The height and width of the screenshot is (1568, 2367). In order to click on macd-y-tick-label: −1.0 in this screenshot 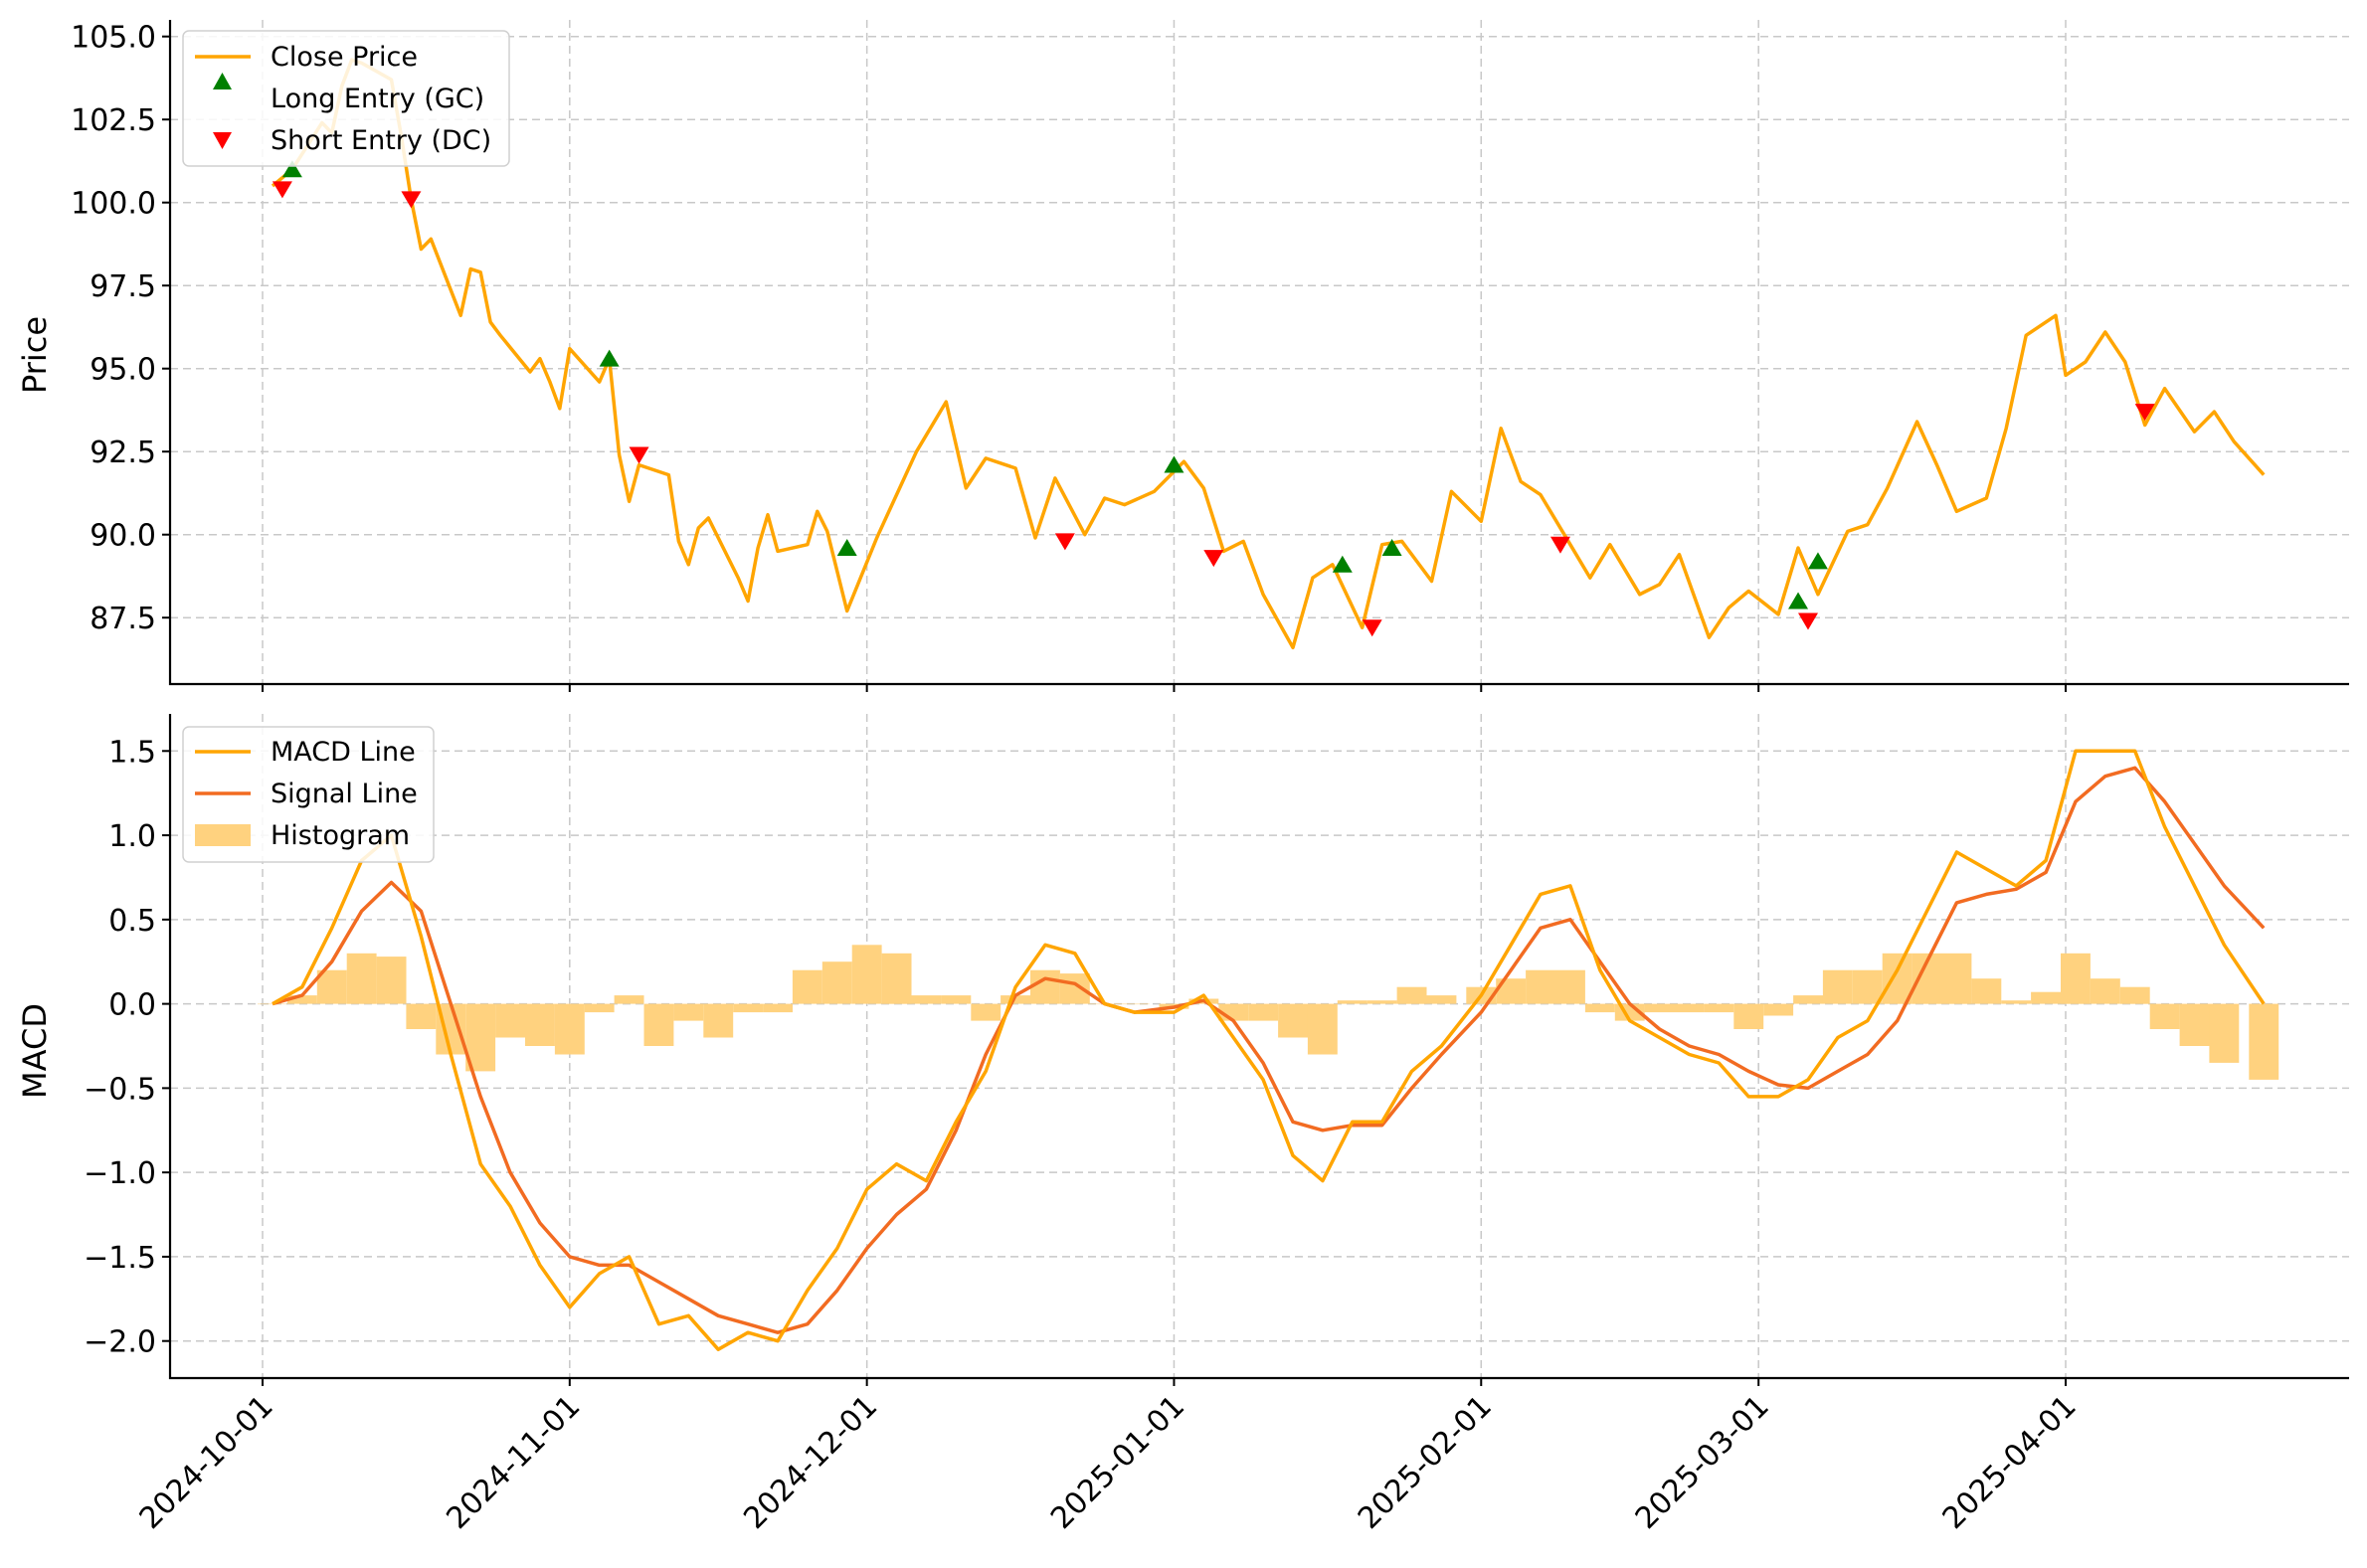, I will do `click(120, 1173)`.